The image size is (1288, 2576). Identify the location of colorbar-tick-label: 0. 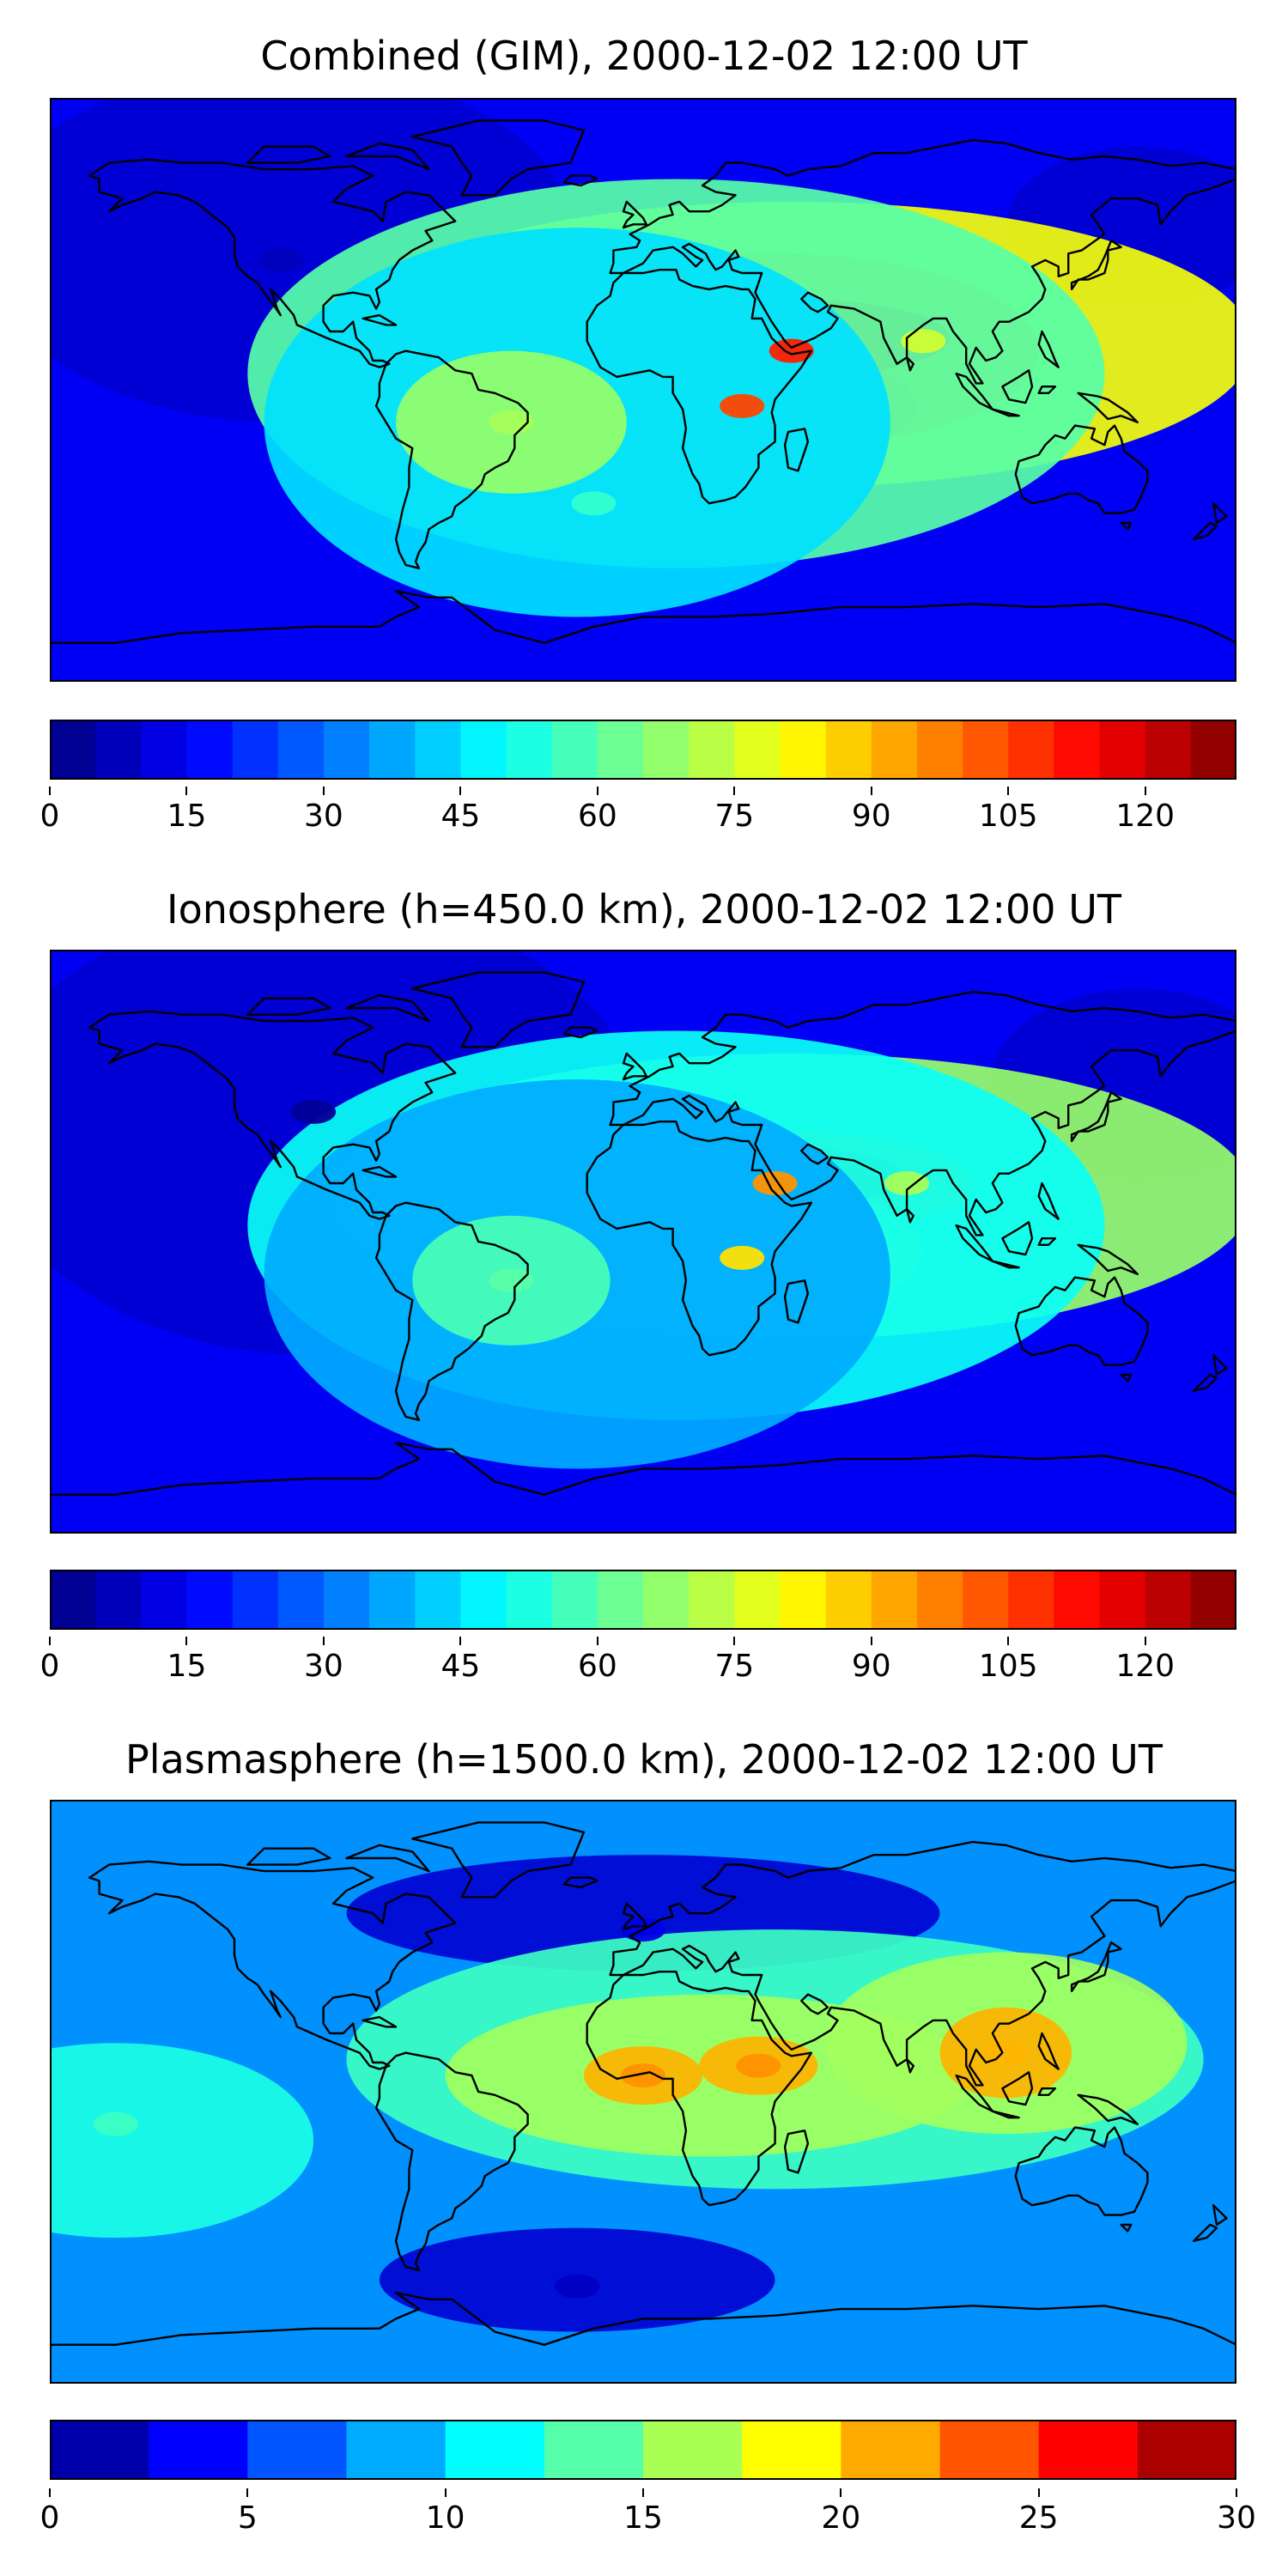
(49, 2518).